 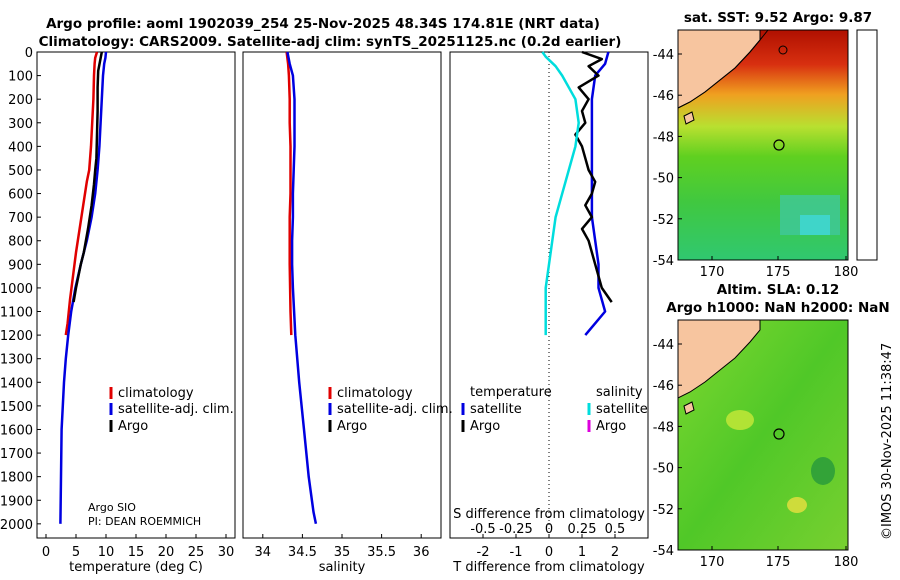 I want to click on sst-map-title: sat. SST: 9.52 Argo: 9.87, so click(x=778, y=18).